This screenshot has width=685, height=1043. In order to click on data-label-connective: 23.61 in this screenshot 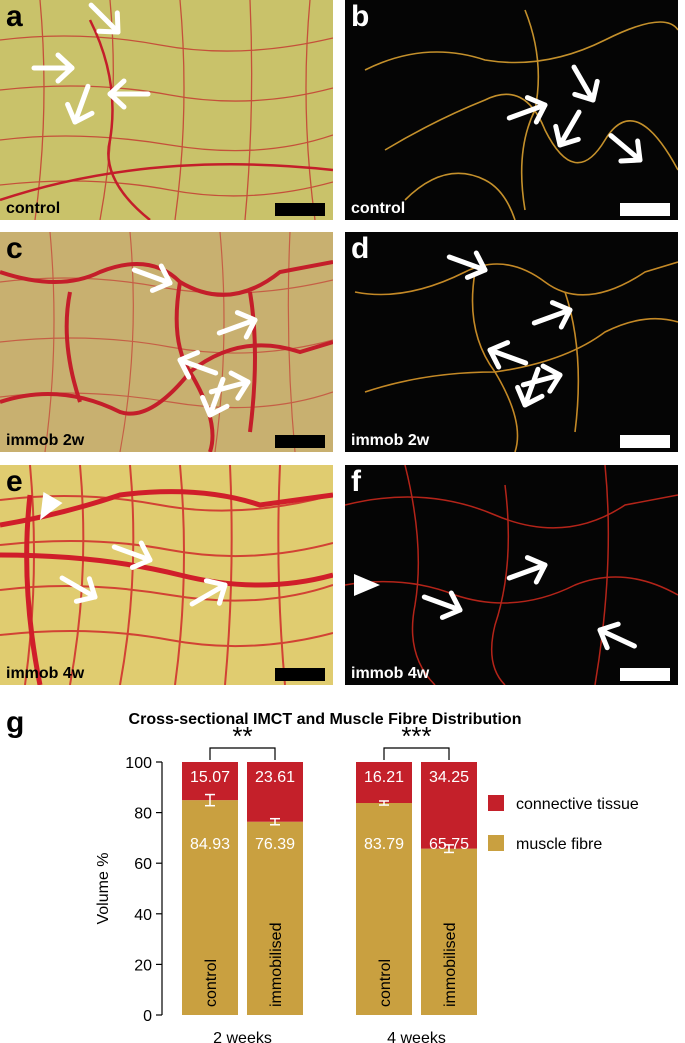, I will do `click(275, 777)`.